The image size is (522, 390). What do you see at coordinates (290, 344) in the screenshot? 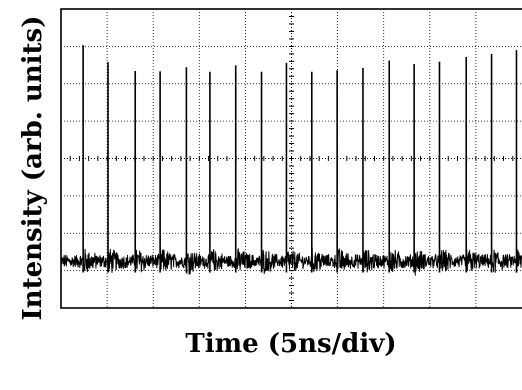
I see `x-axis-title: Time (5ns/div)` at bounding box center [290, 344].